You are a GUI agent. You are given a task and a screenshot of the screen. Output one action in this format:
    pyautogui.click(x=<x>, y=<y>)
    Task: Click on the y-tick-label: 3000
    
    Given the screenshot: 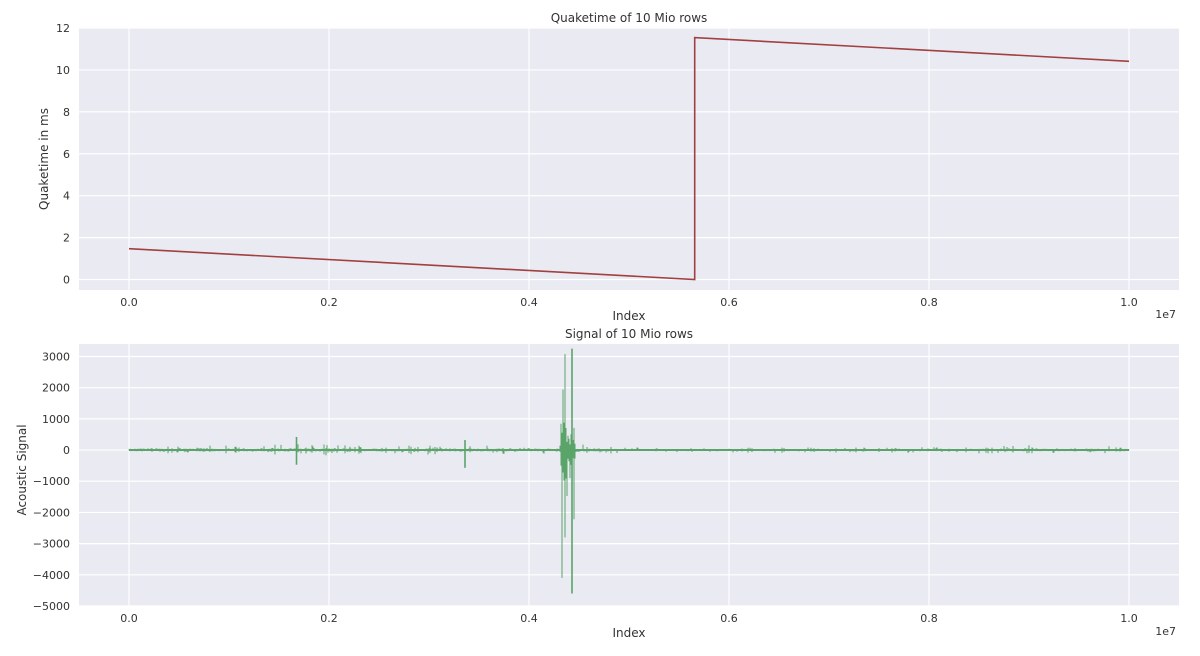 What is the action you would take?
    pyautogui.click(x=56, y=356)
    